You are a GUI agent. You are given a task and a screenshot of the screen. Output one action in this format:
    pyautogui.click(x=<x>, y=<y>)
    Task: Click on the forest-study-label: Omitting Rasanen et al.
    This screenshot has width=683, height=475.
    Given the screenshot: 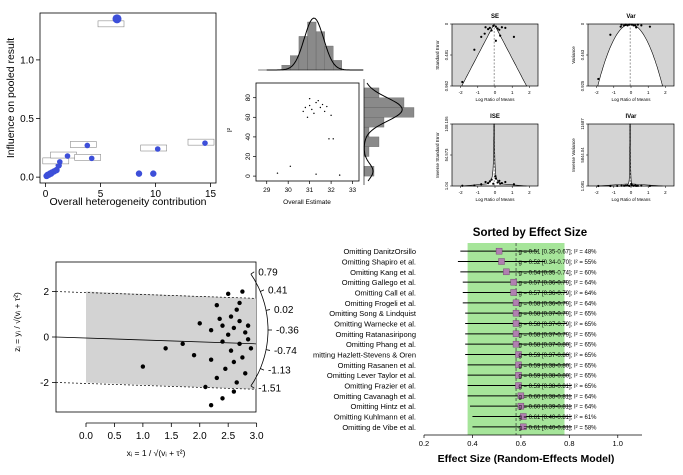 What is the action you would take?
    pyautogui.click(x=377, y=365)
    